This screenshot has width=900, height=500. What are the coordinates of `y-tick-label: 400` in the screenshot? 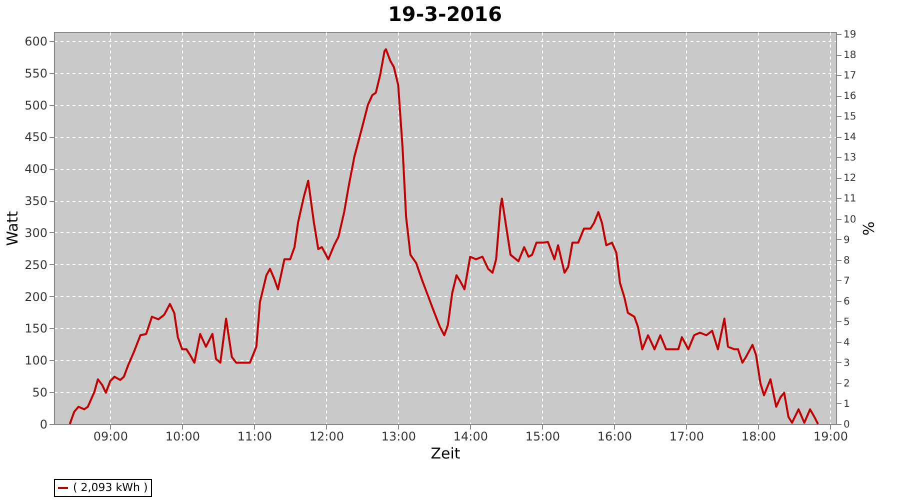 It's located at (36, 169).